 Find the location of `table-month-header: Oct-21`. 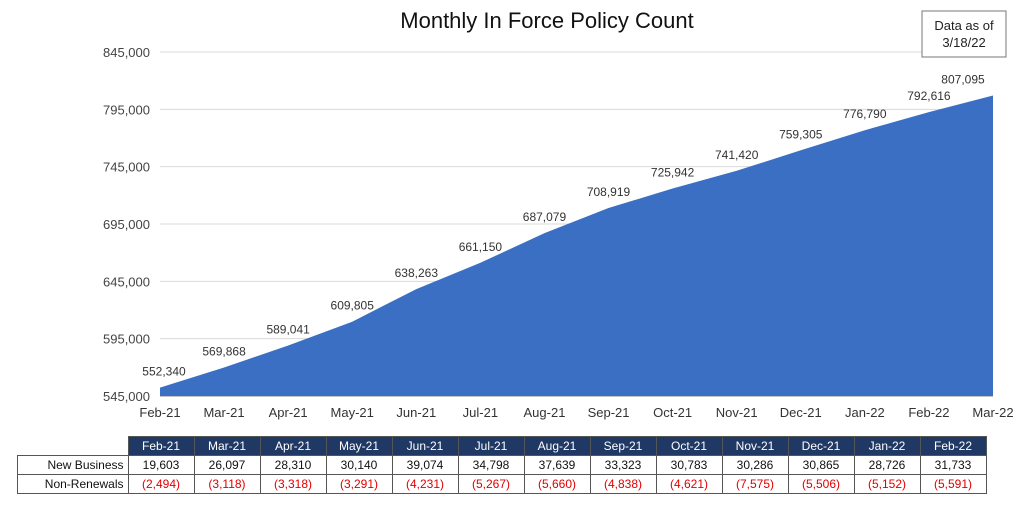

table-month-header: Oct-21 is located at coordinates (689, 446).